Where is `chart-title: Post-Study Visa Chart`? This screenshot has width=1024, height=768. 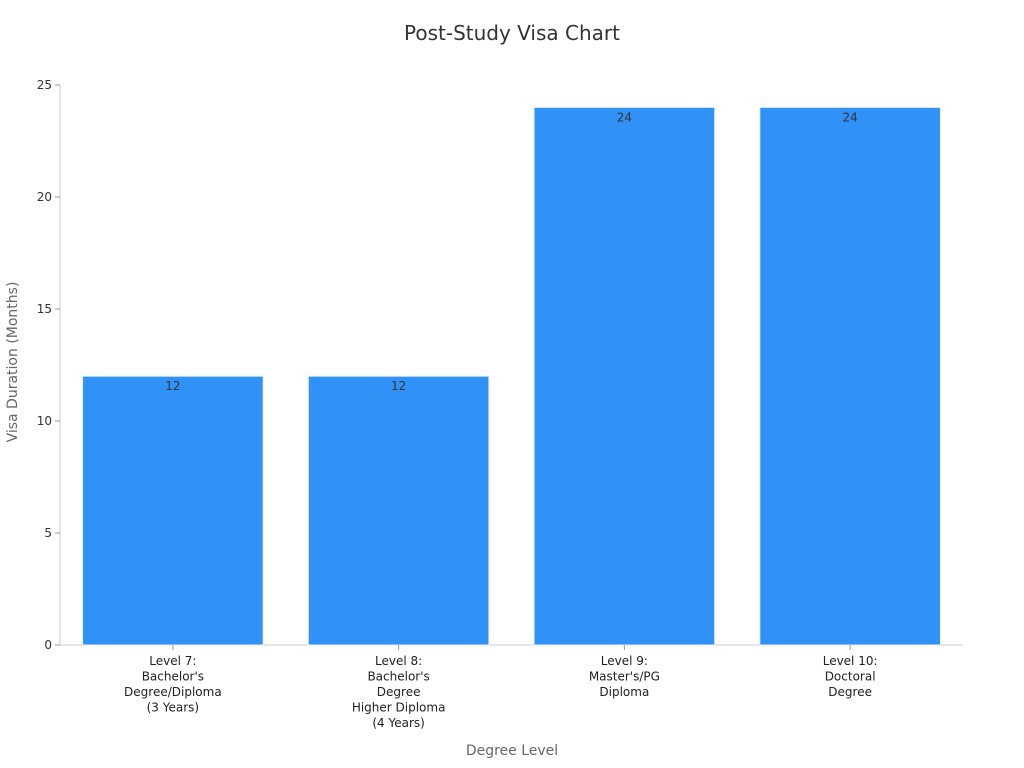 chart-title: Post-Study Visa Chart is located at coordinates (512, 33).